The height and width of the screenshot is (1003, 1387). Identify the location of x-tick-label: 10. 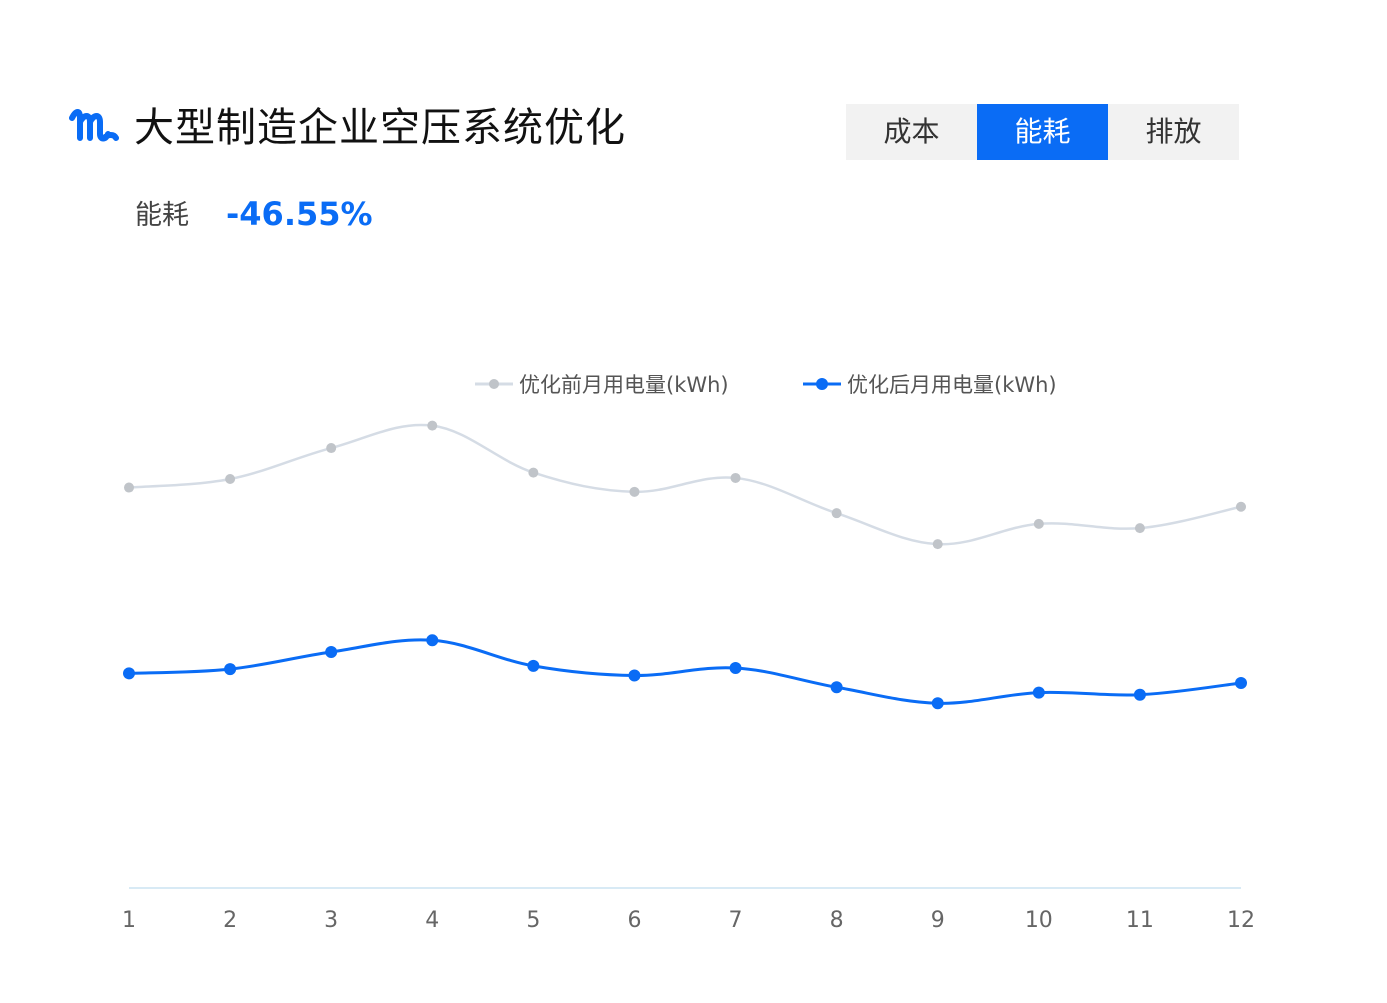
(1039, 920).